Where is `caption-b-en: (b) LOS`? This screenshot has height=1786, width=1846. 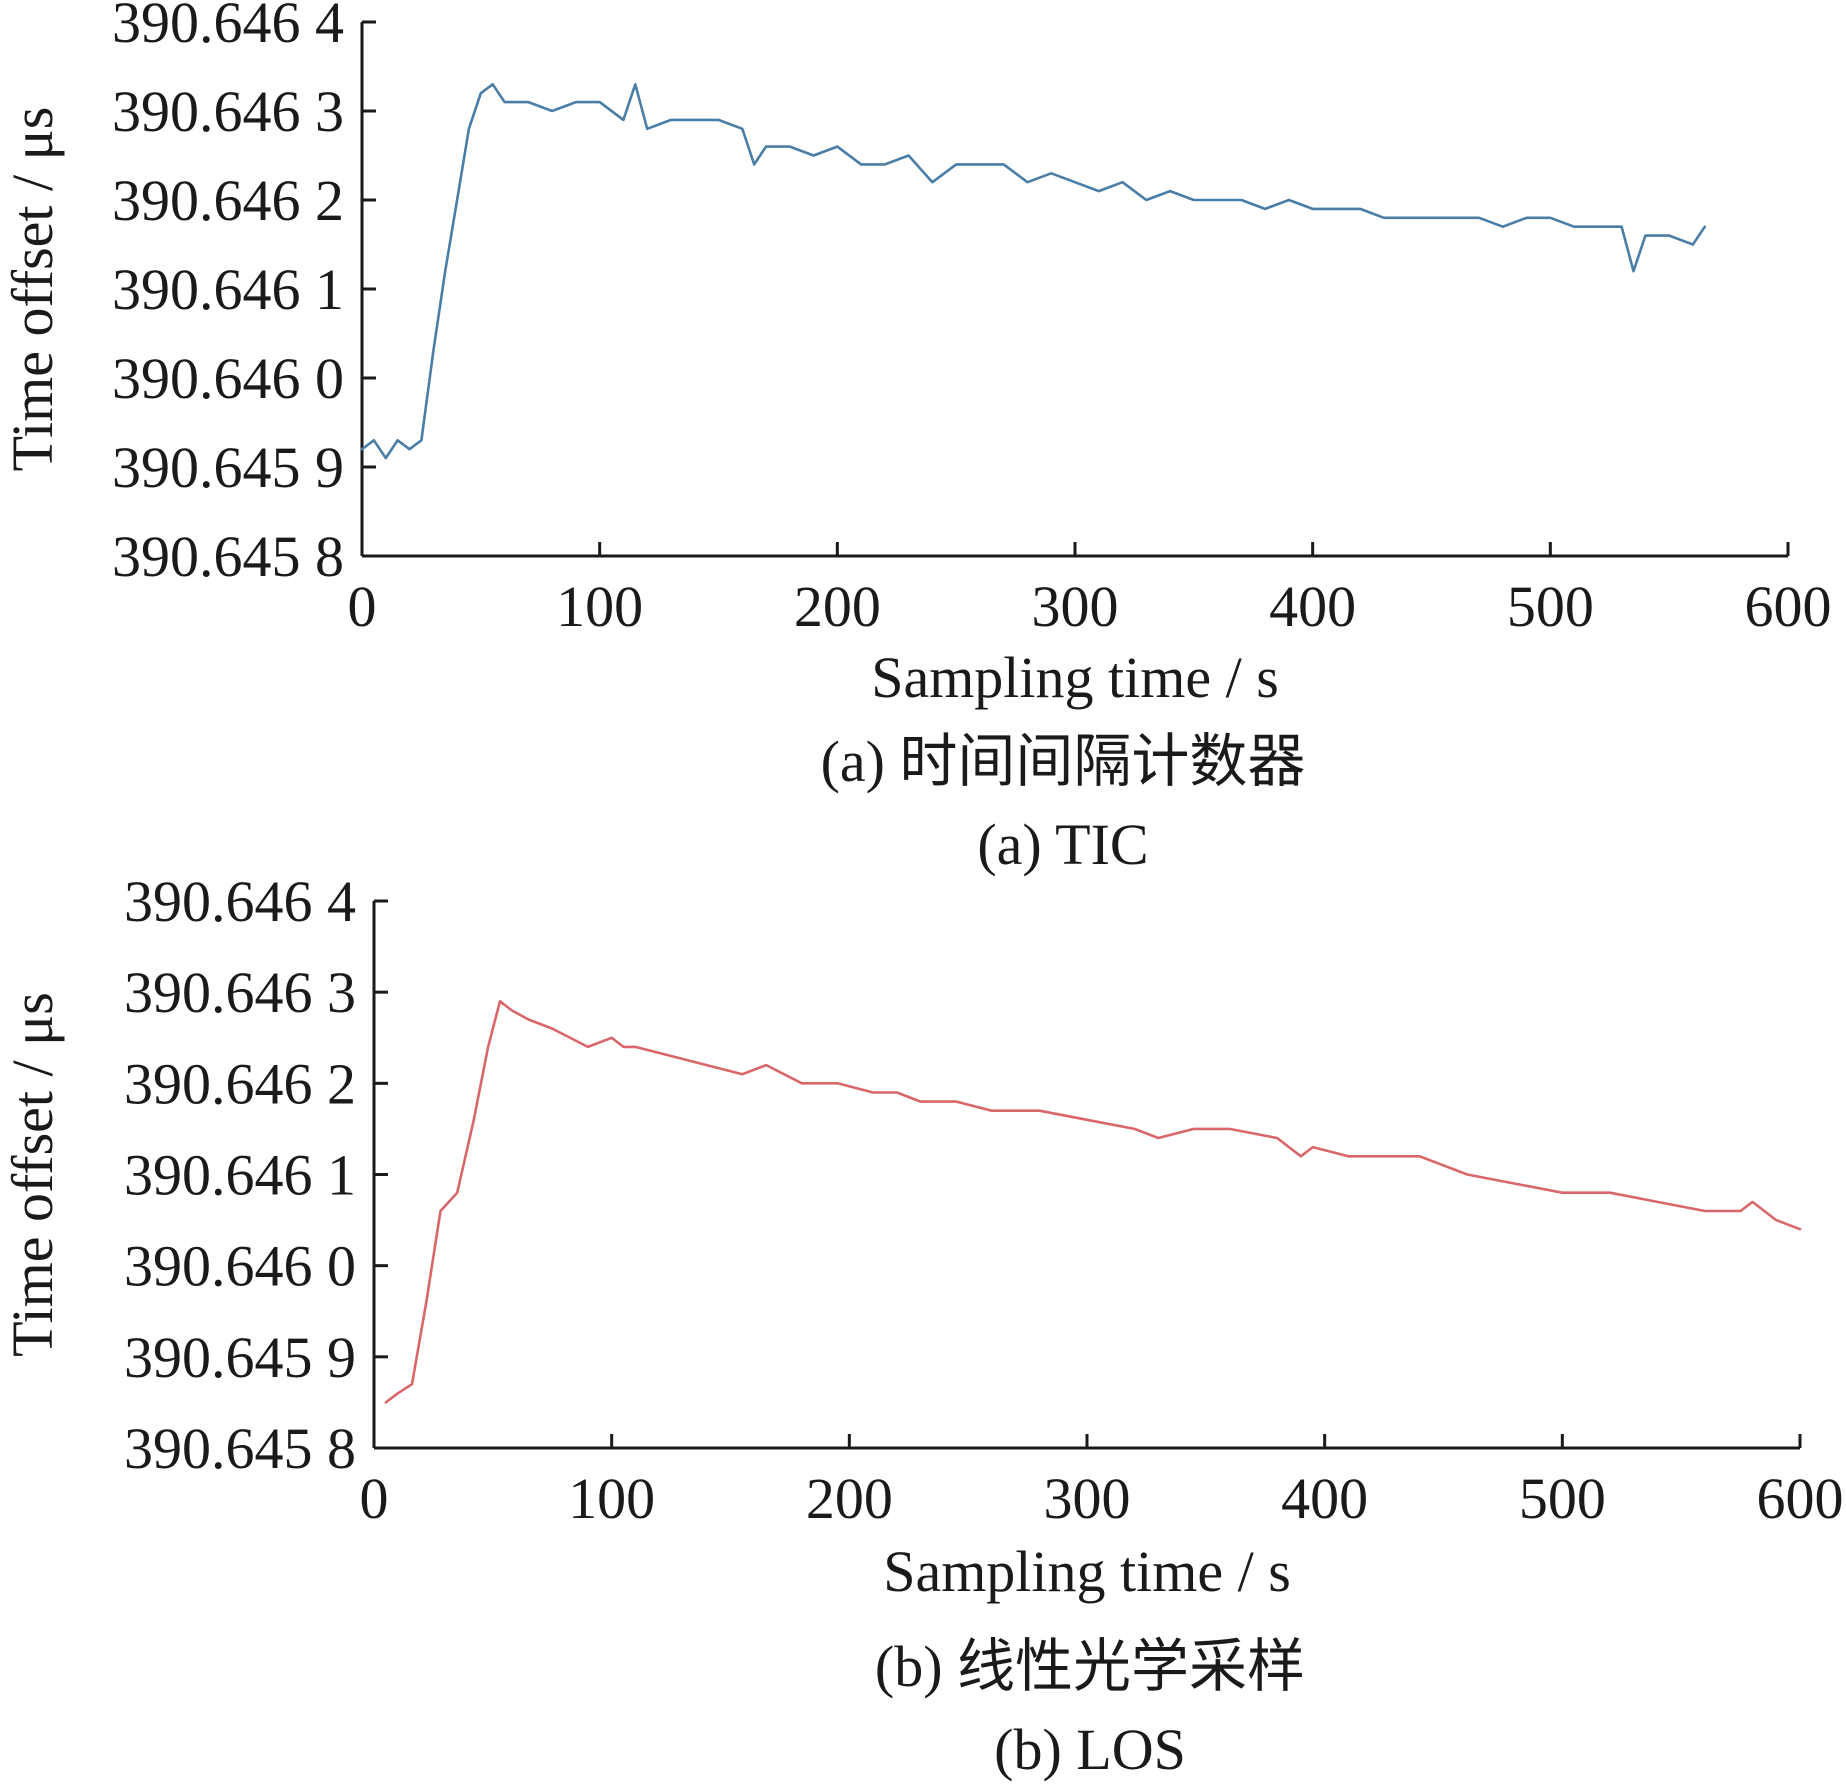
caption-b-en: (b) LOS is located at coordinates (1090, 1749).